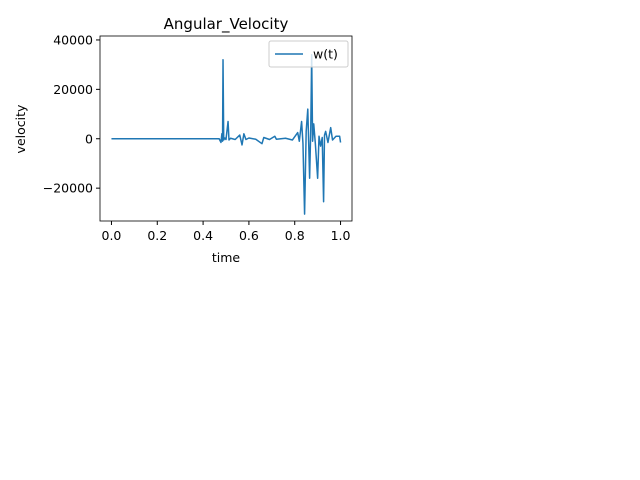 The width and height of the screenshot is (640, 480). I want to click on legend-label: w(t), so click(325, 54).